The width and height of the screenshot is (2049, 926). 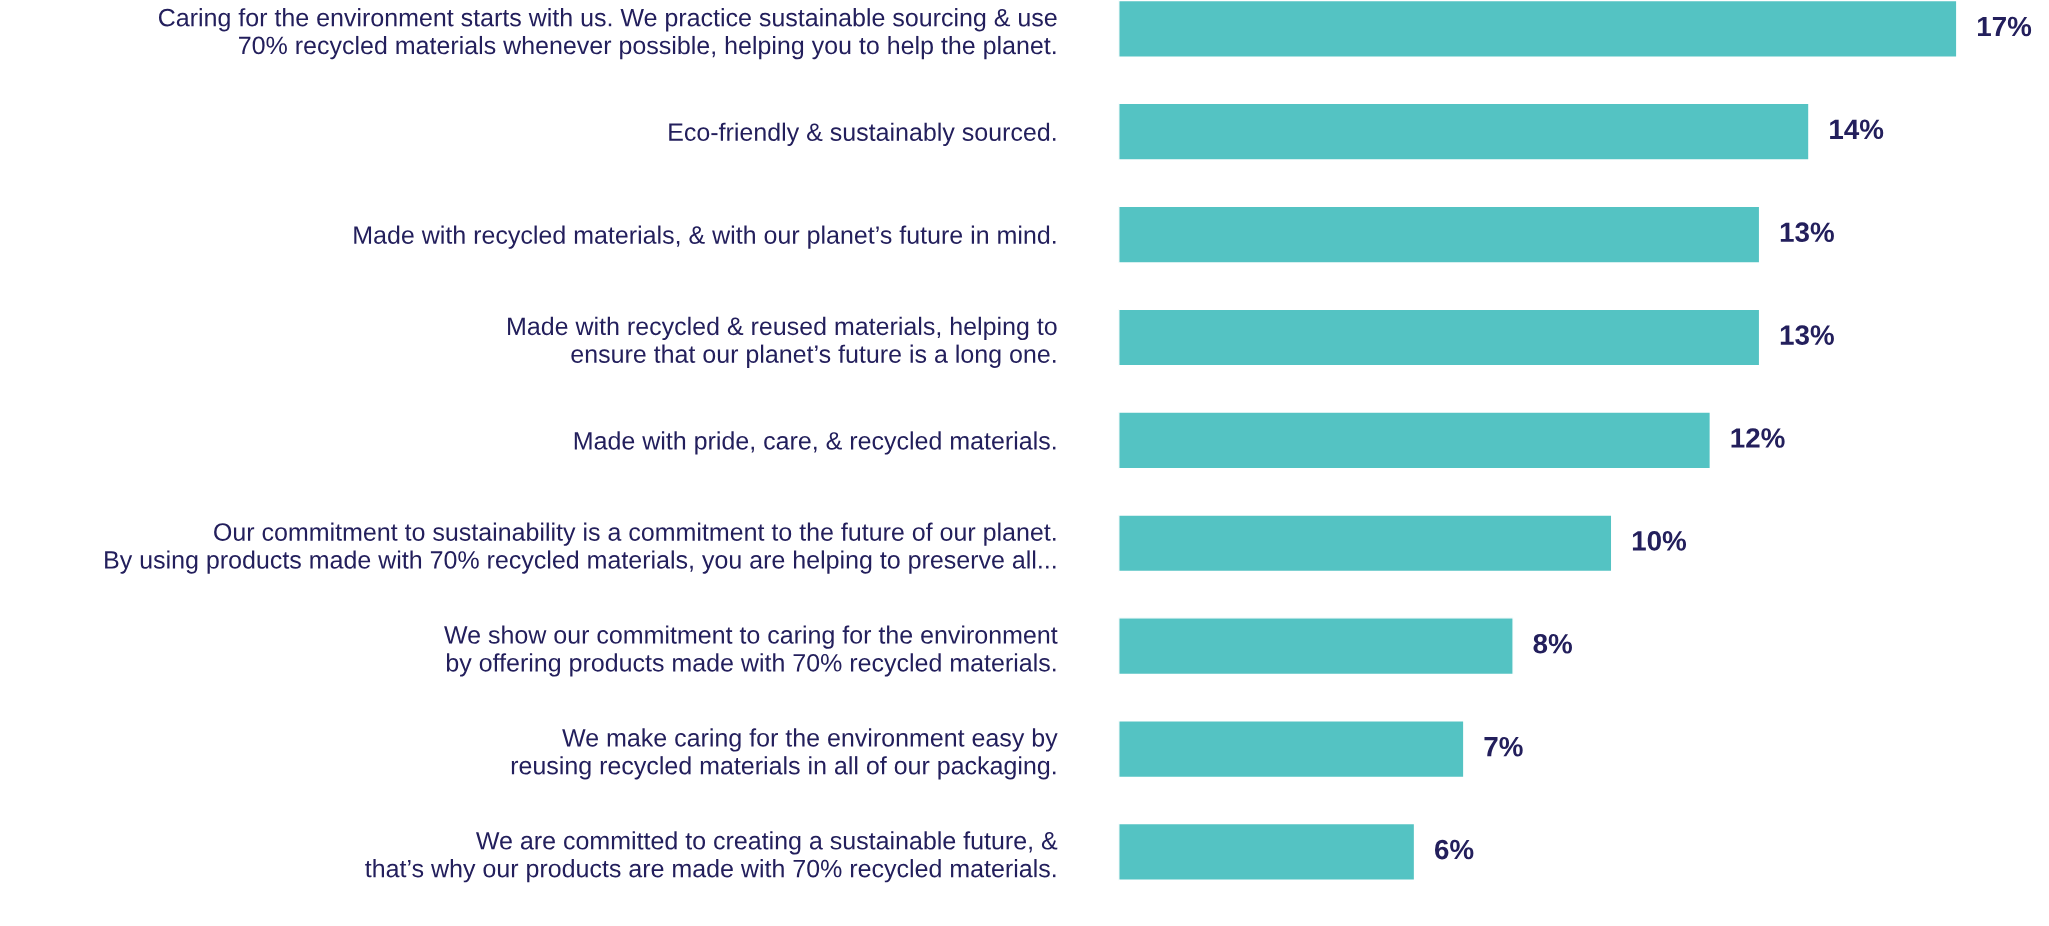 What do you see at coordinates (1503, 746) in the screenshot?
I see `data-label: 7%` at bounding box center [1503, 746].